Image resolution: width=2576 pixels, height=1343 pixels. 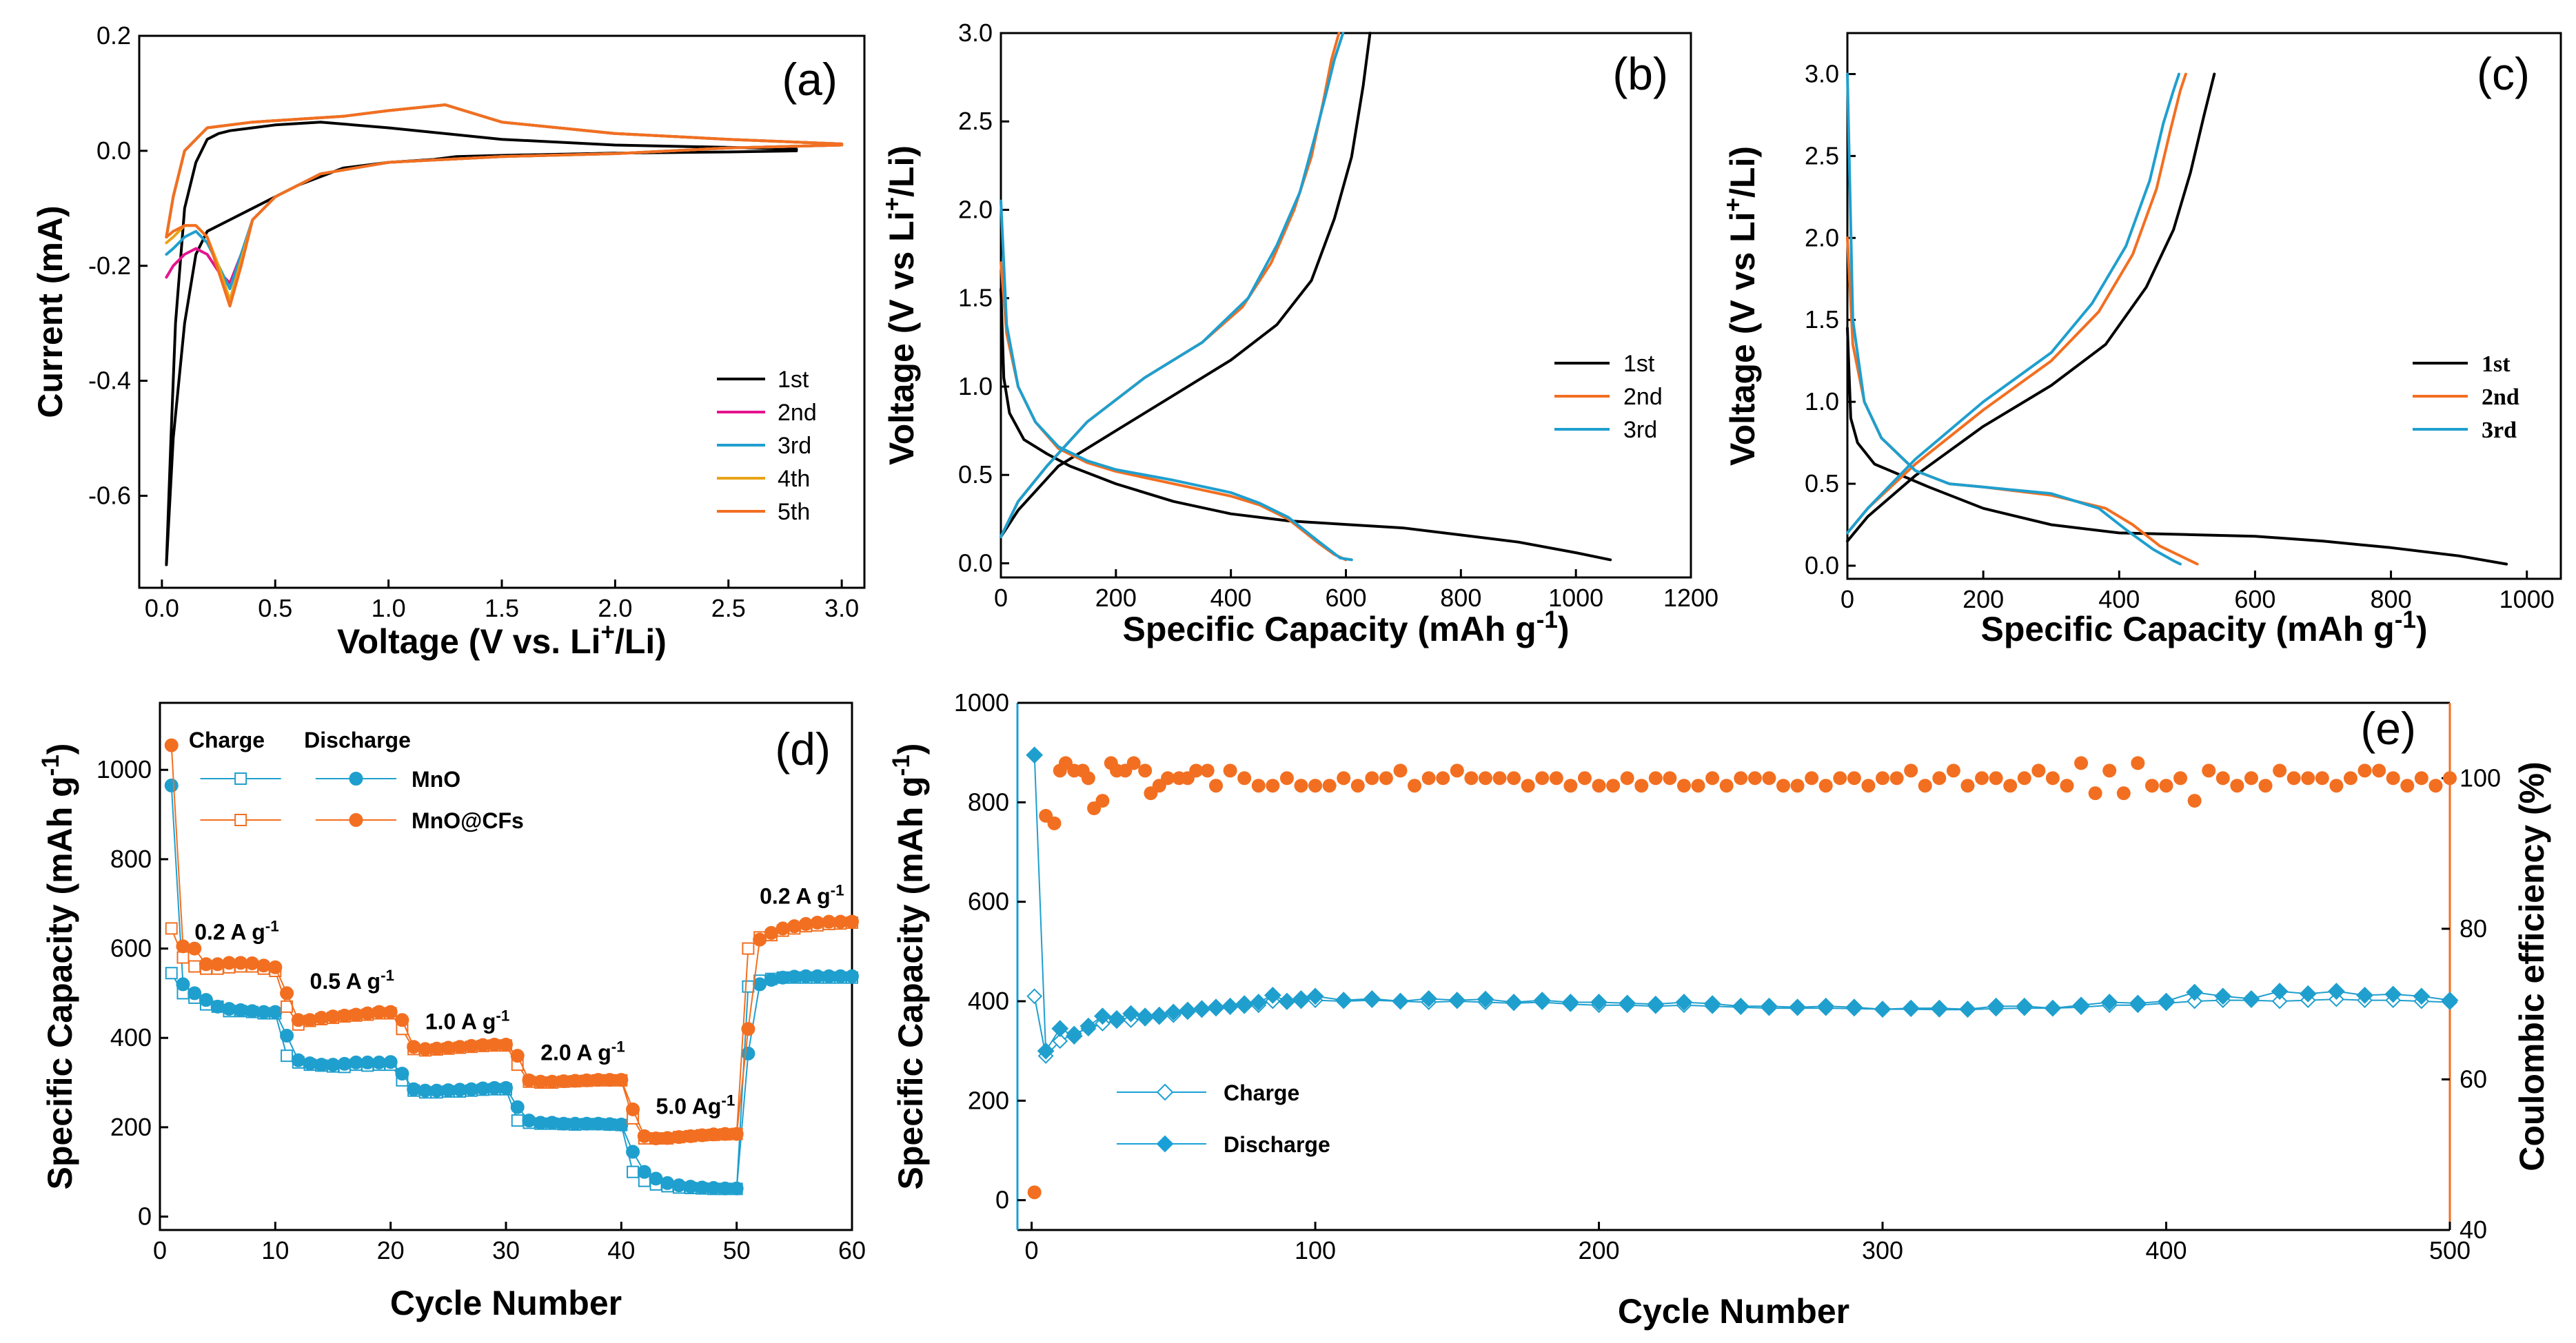 I want to click on legend-label: 1st, so click(x=793, y=380).